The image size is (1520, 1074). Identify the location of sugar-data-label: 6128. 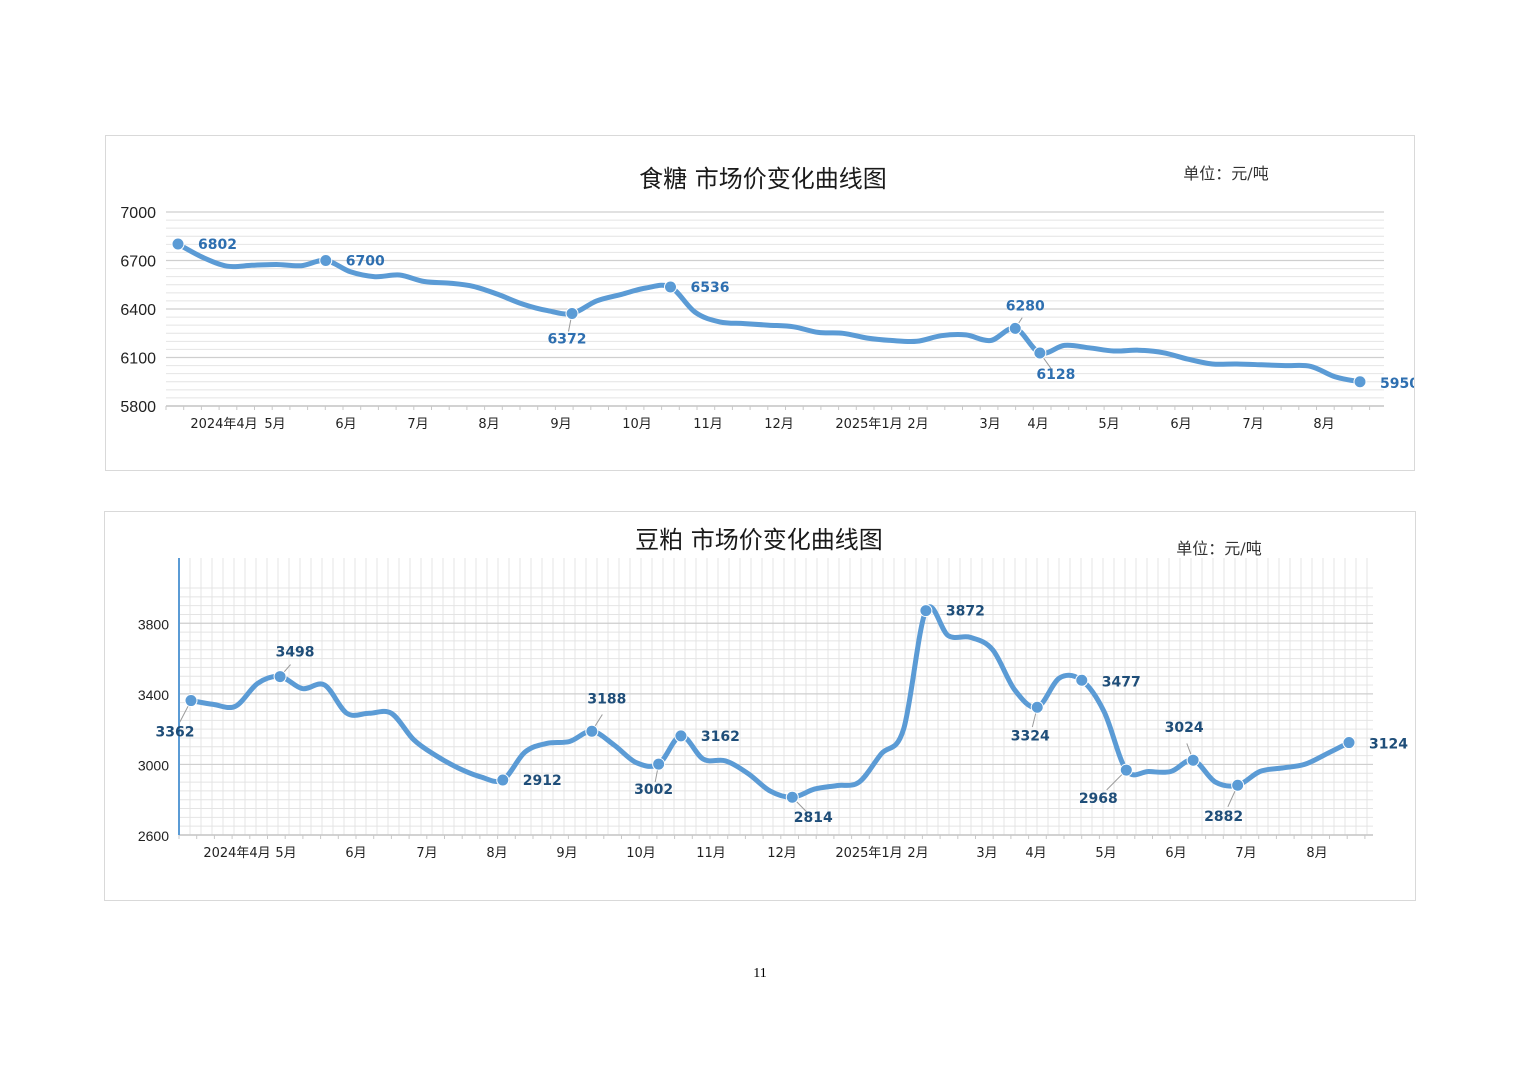
(1055, 375).